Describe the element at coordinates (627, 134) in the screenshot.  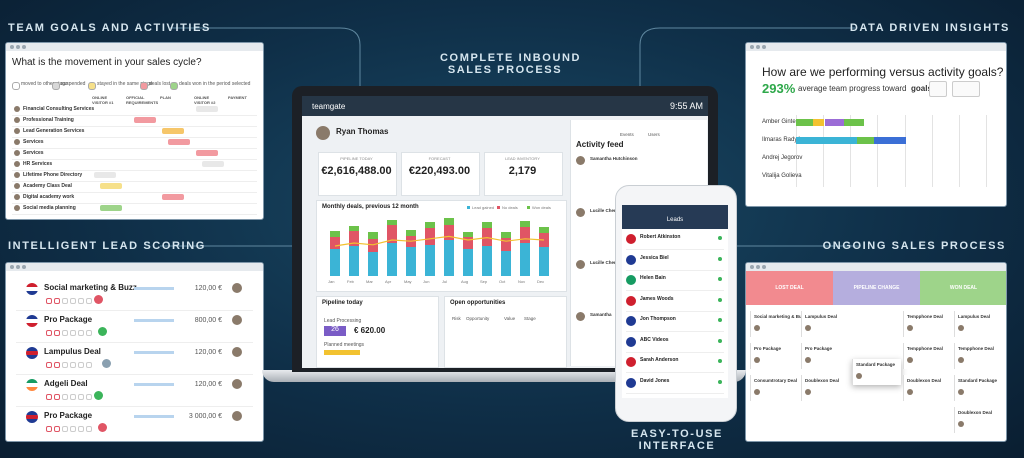
I see `tab: Events` at that location.